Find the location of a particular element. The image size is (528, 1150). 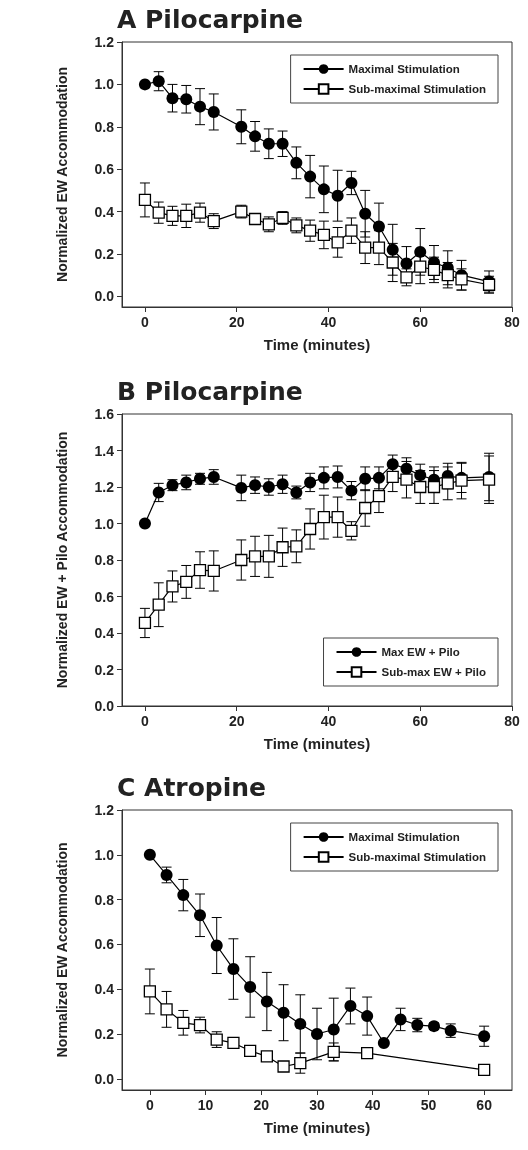

chart-title: A Pilocarpine is located at coordinates (210, 19).